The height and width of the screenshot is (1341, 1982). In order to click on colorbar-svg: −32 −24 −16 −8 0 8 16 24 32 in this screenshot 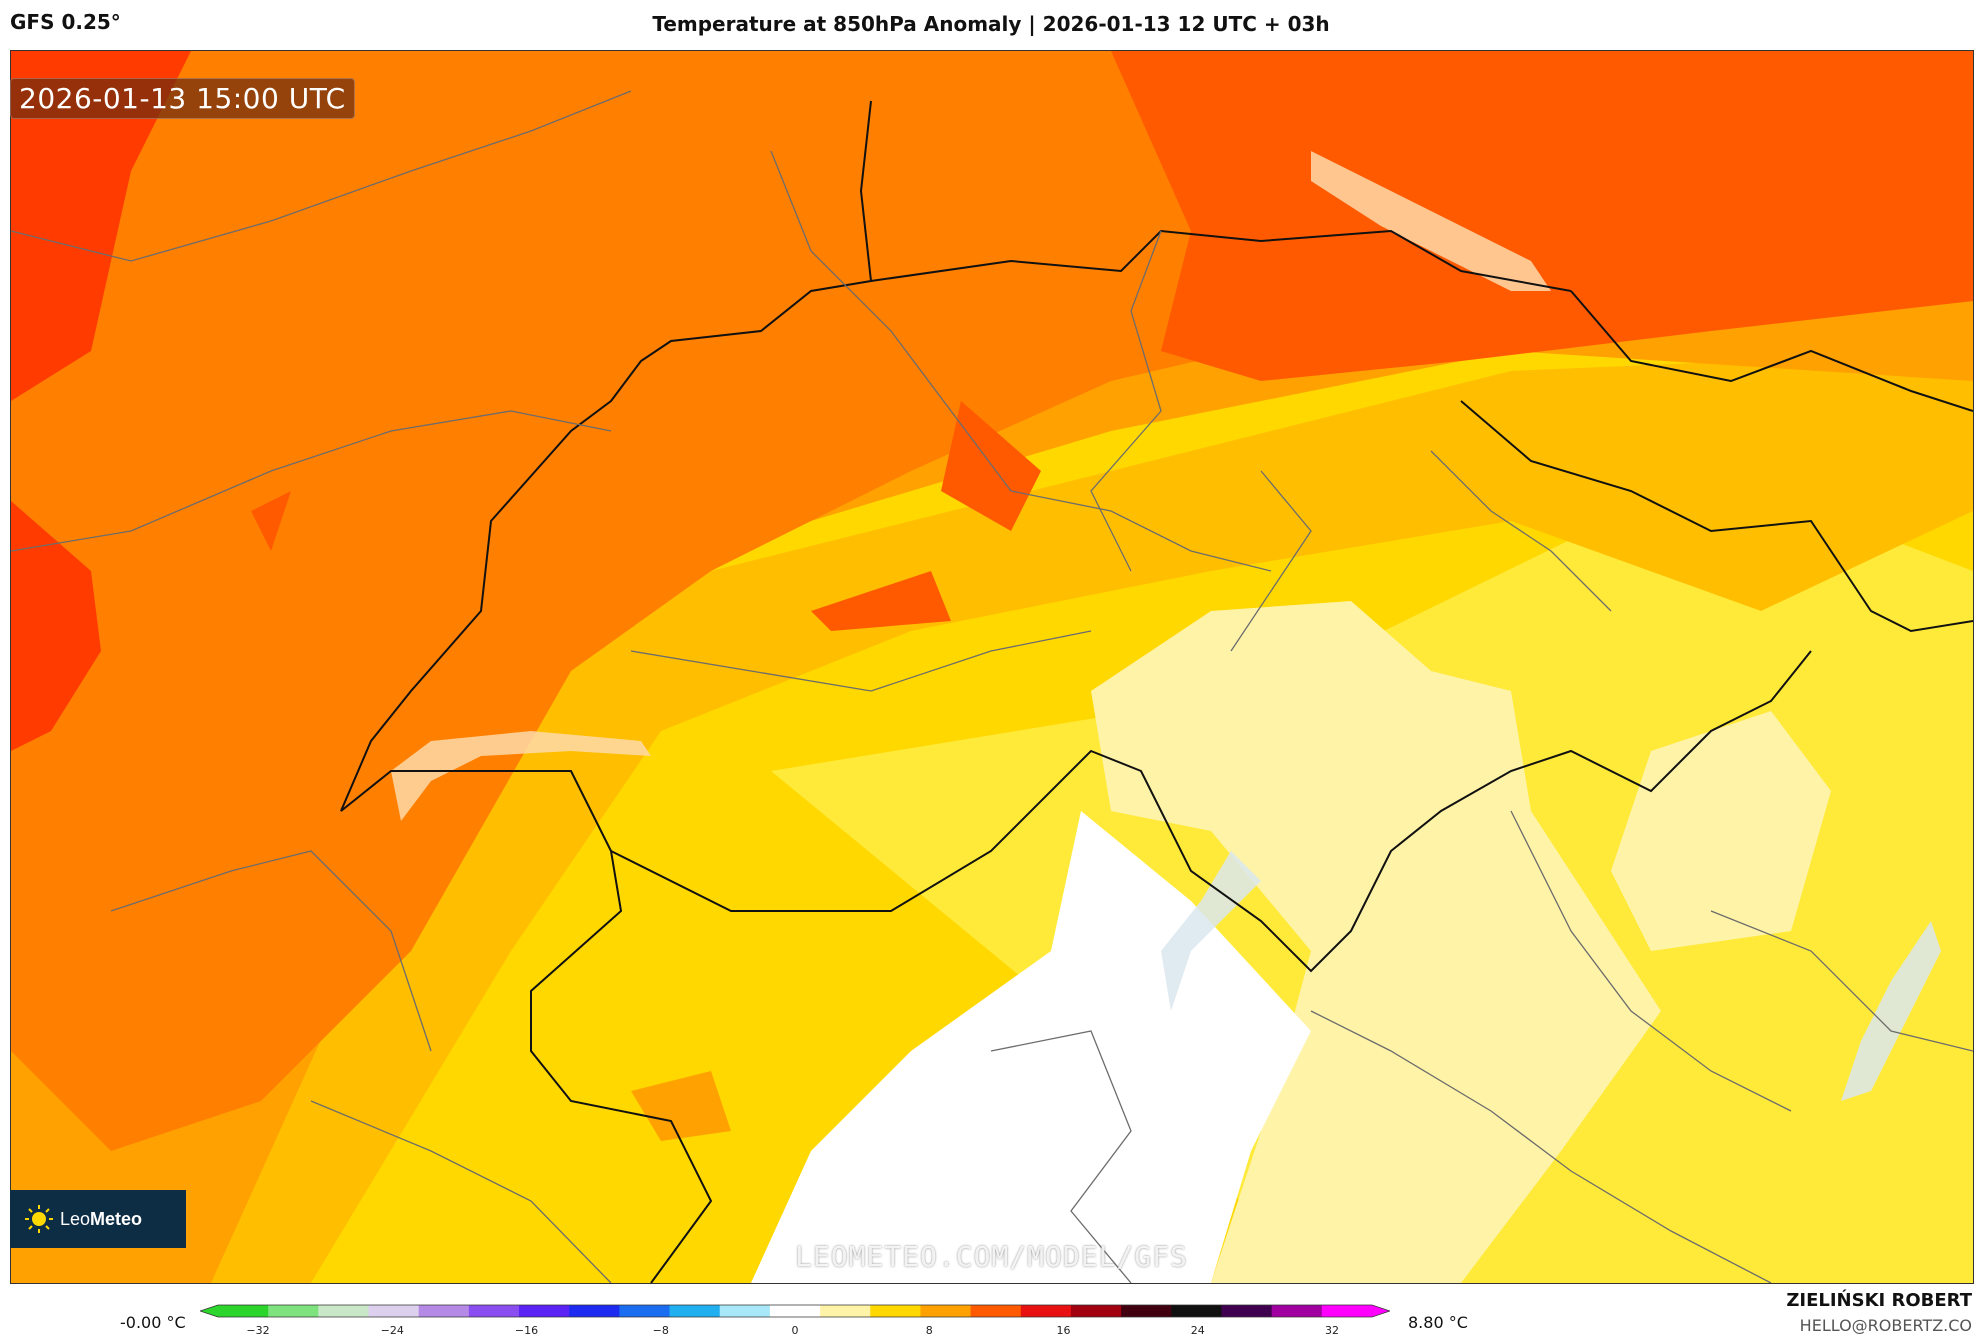, I will do `click(795, 1320)`.